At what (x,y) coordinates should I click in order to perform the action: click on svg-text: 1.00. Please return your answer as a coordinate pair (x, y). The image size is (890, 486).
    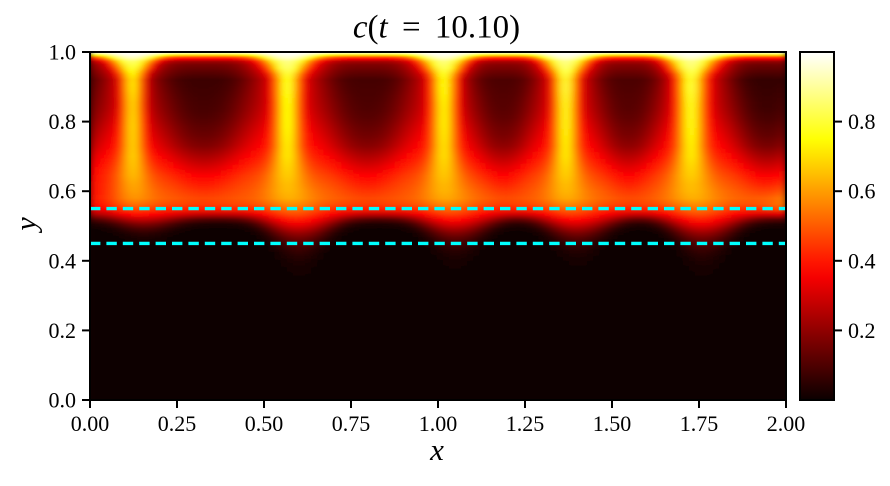
    Looking at the image, I should click on (438, 423).